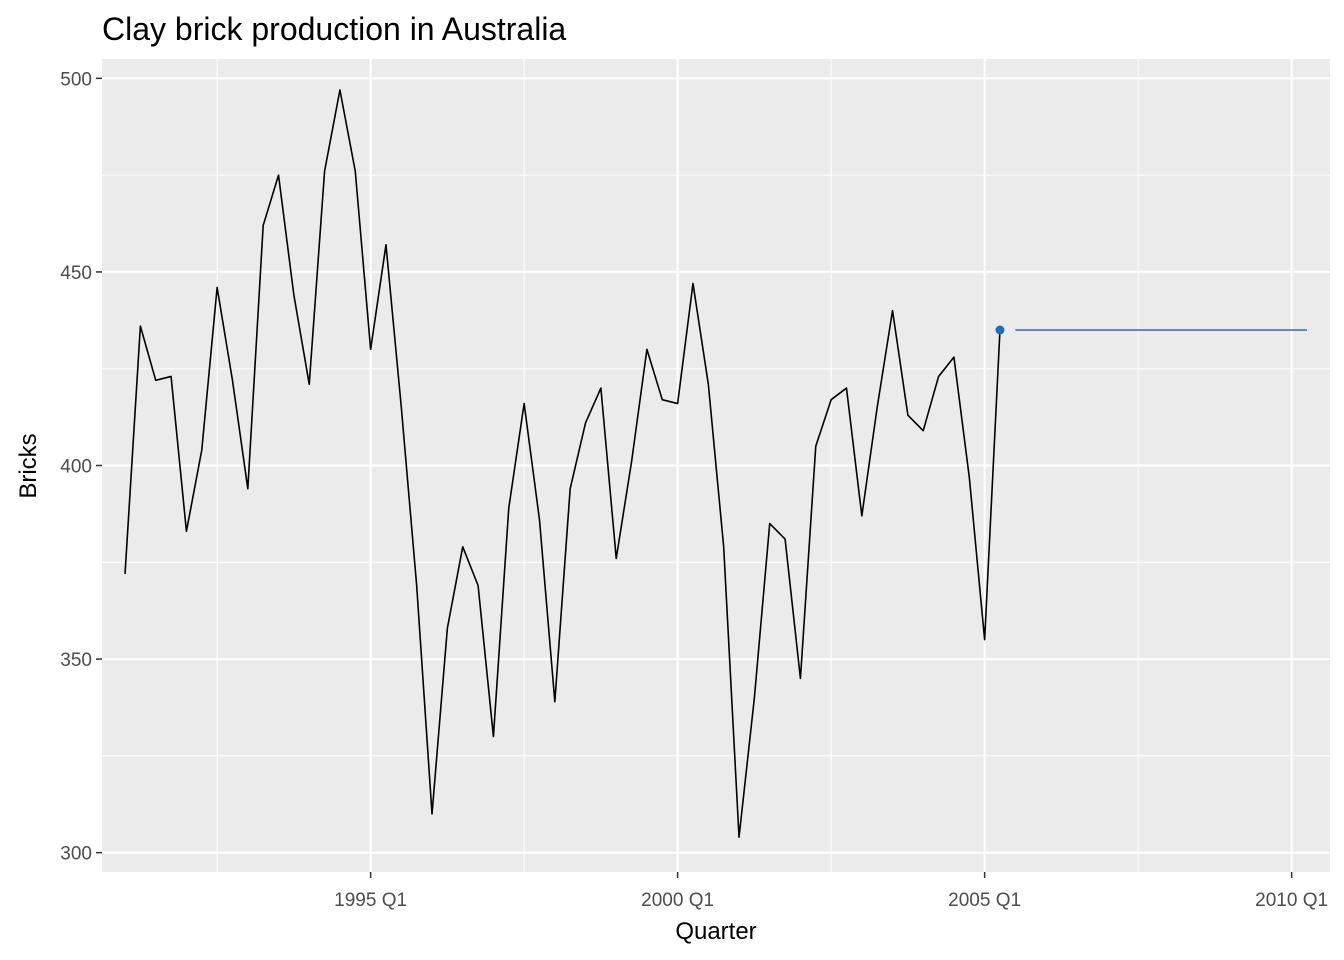  I want to click on x-tick-label: 1995 Q1, so click(370, 900).